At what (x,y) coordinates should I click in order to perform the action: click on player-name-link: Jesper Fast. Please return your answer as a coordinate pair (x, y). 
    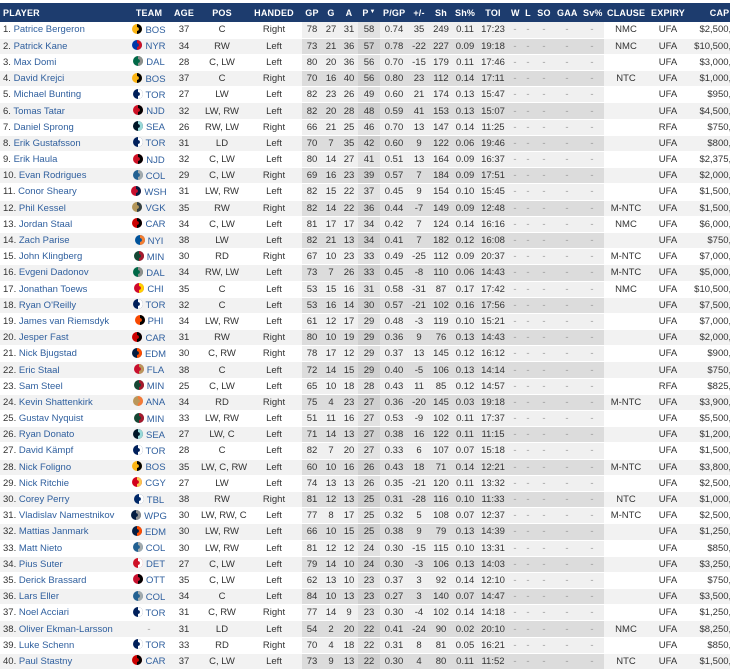
    Looking at the image, I should click on (43, 338).